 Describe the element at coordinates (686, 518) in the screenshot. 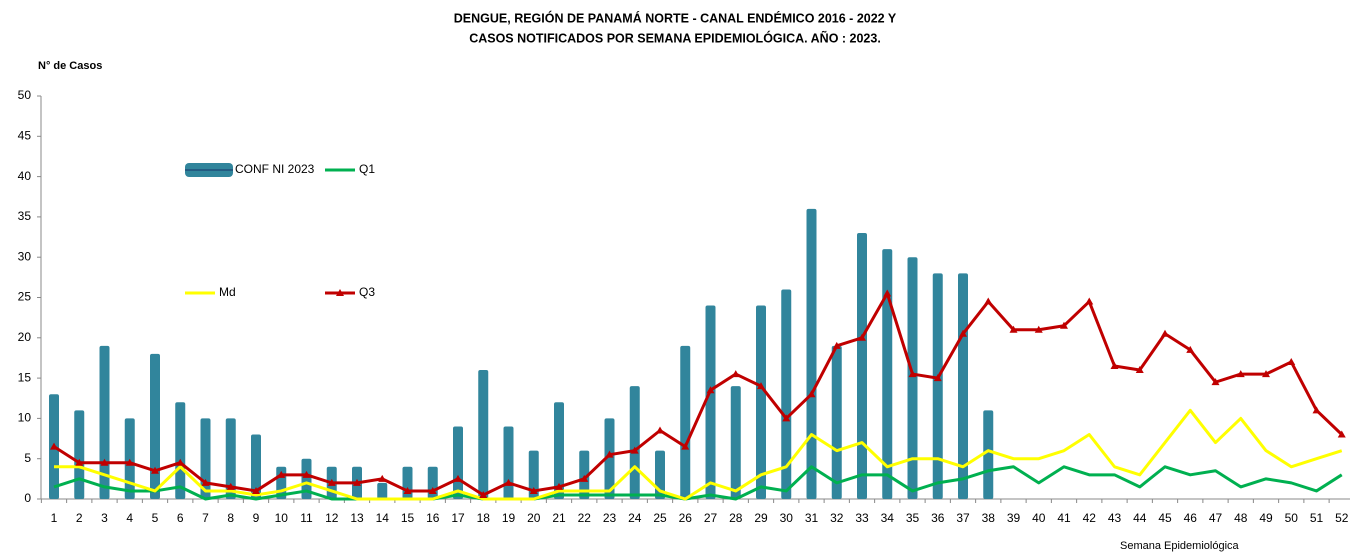

I see `x-tick-label: 26` at that location.